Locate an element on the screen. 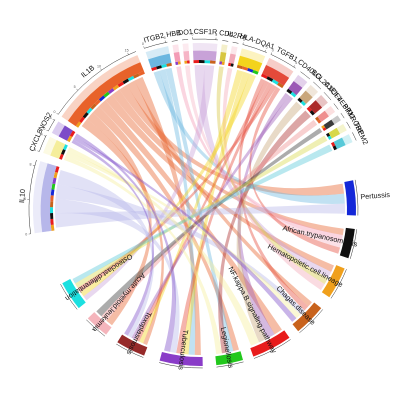 The width and height of the screenshot is (400, 400). ribbon-il1b-to-acute-myeloid-leukemia is located at coordinates (119, 219).